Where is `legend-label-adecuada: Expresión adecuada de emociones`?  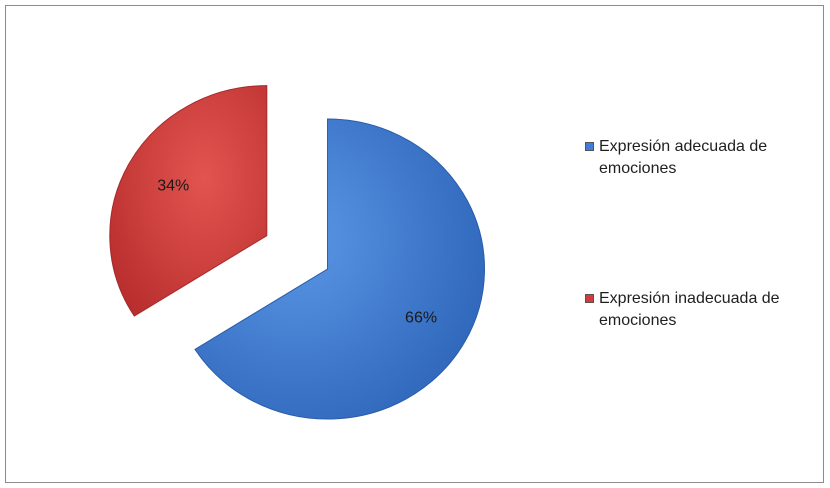 legend-label-adecuada: Expresión adecuada de emociones is located at coordinates (683, 157).